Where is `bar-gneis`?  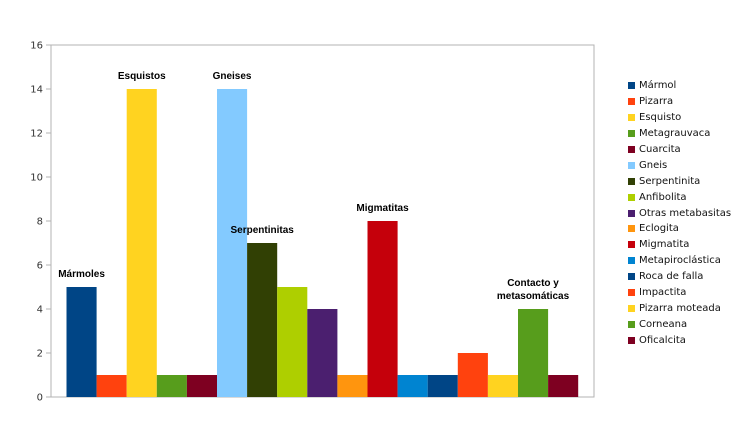 bar-gneis is located at coordinates (232, 243).